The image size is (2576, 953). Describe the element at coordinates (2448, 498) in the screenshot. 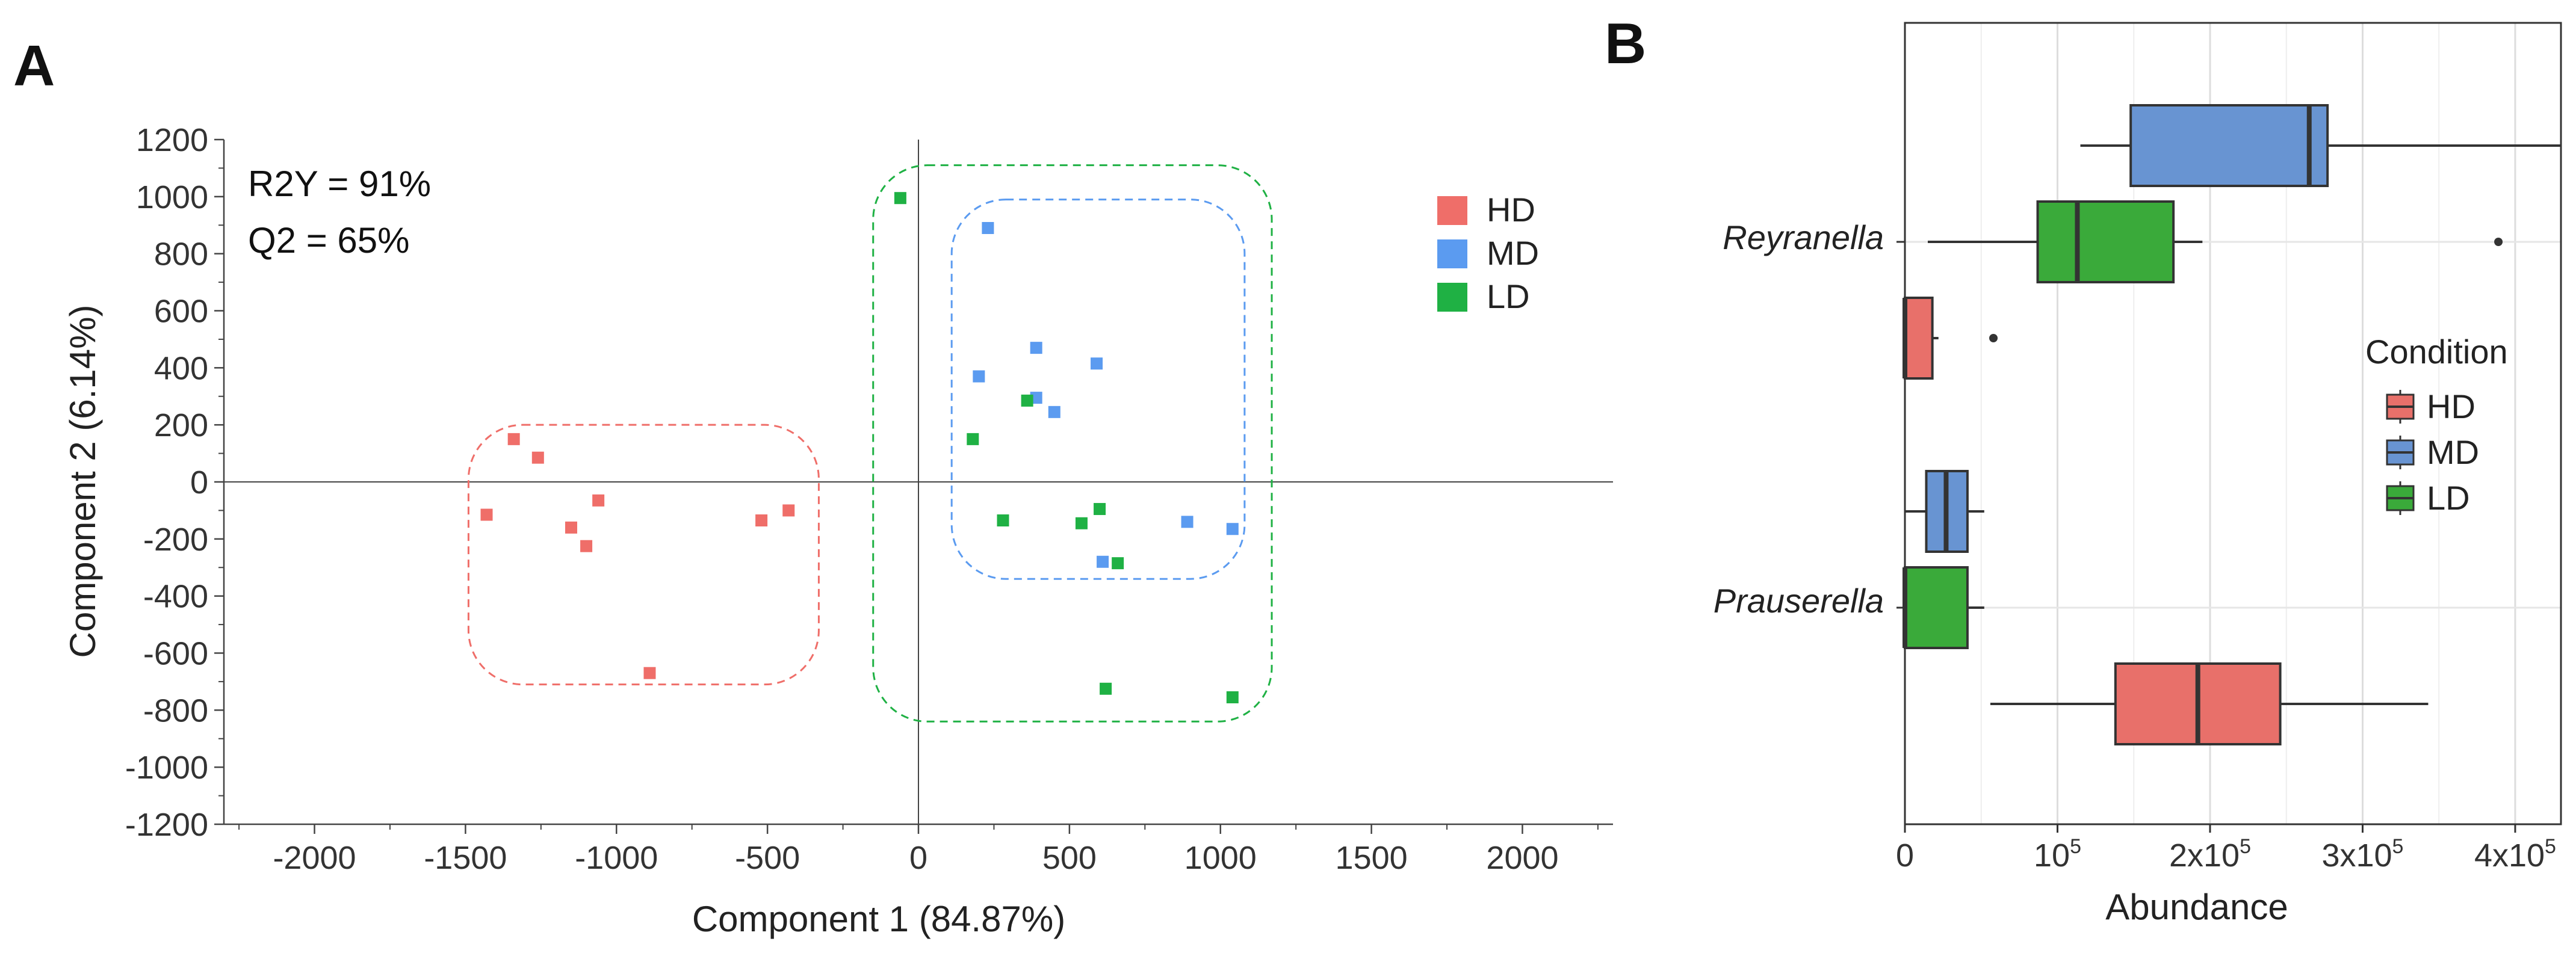

I see `legend-label-b-ld: LD` at that location.